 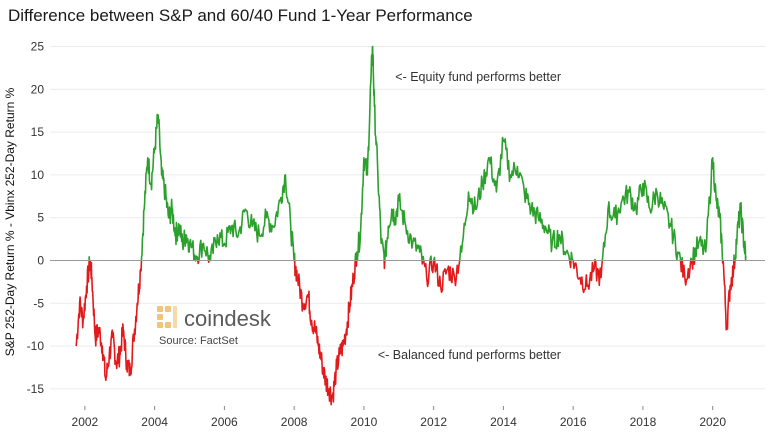 I want to click on annotation-balanced: <- Balanced fund performs better, so click(x=469, y=355).